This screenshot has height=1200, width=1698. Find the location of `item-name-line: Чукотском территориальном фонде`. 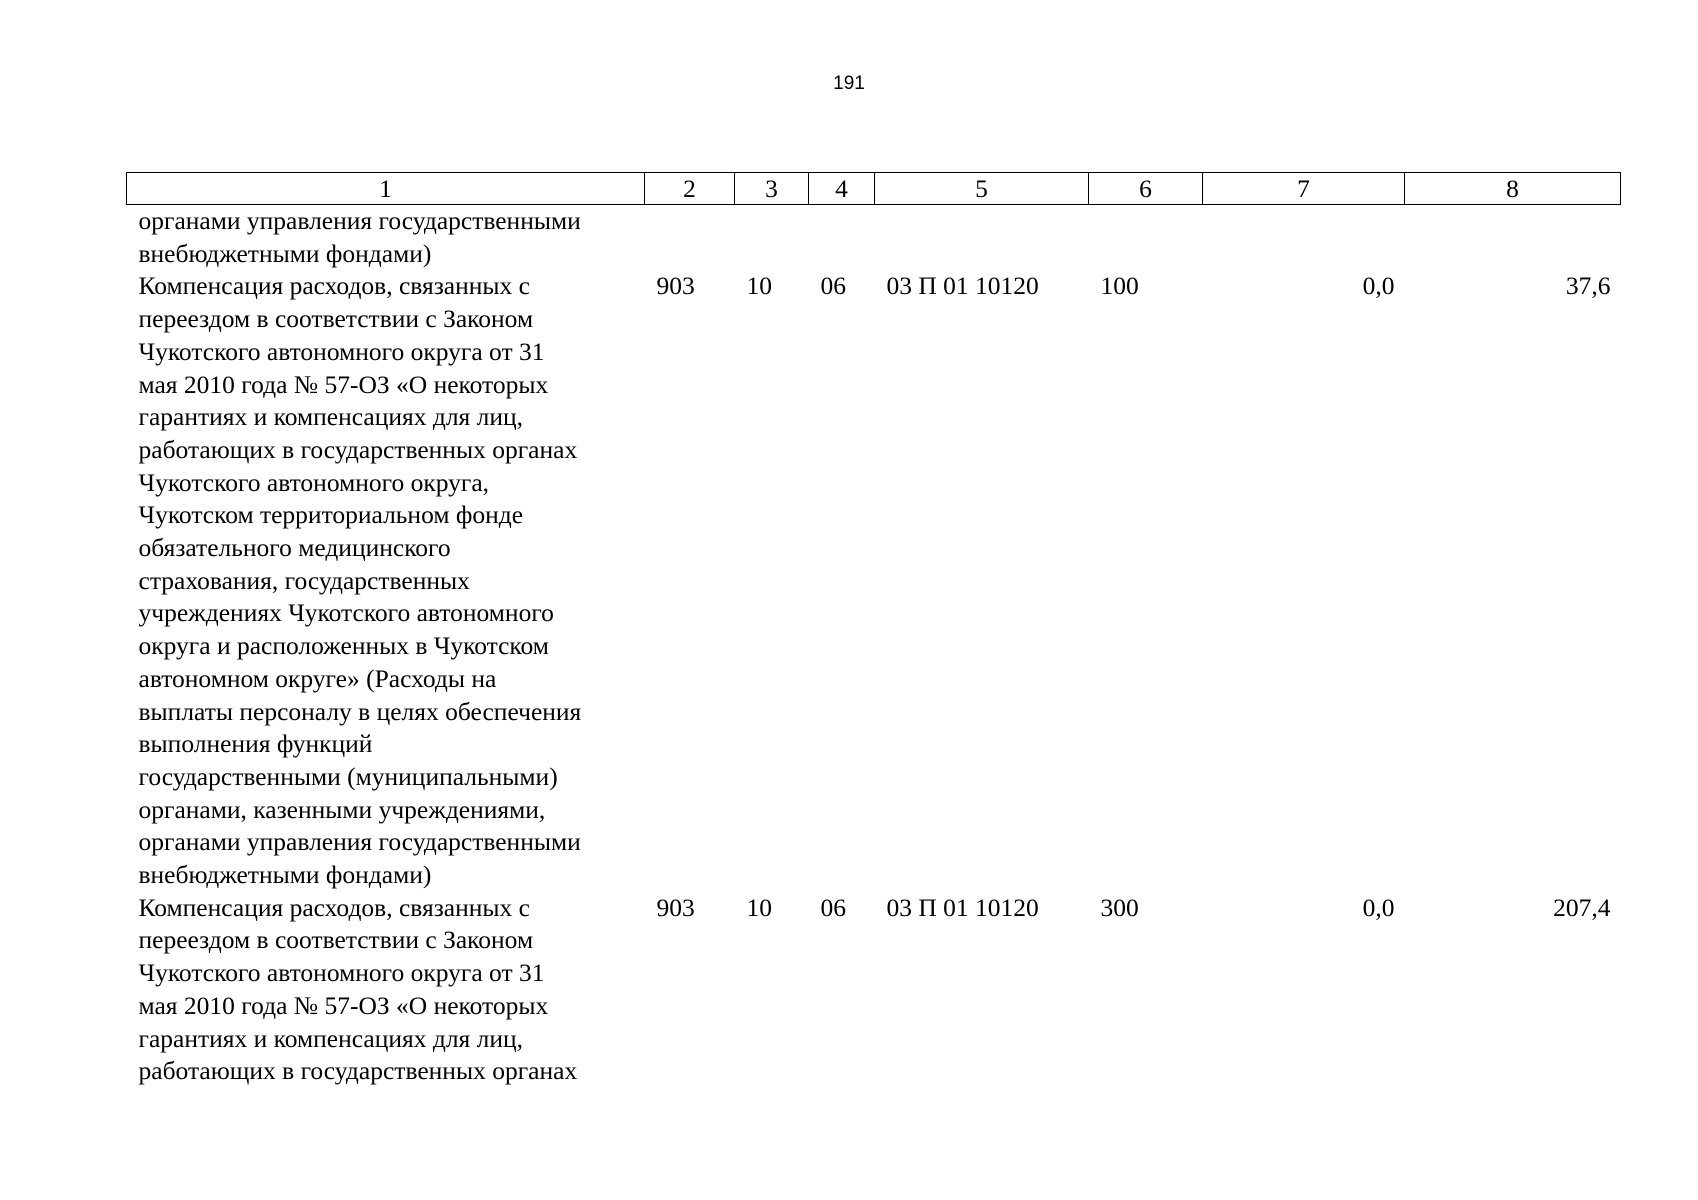

item-name-line: Чукотском территориальном фонде is located at coordinates (331, 515).